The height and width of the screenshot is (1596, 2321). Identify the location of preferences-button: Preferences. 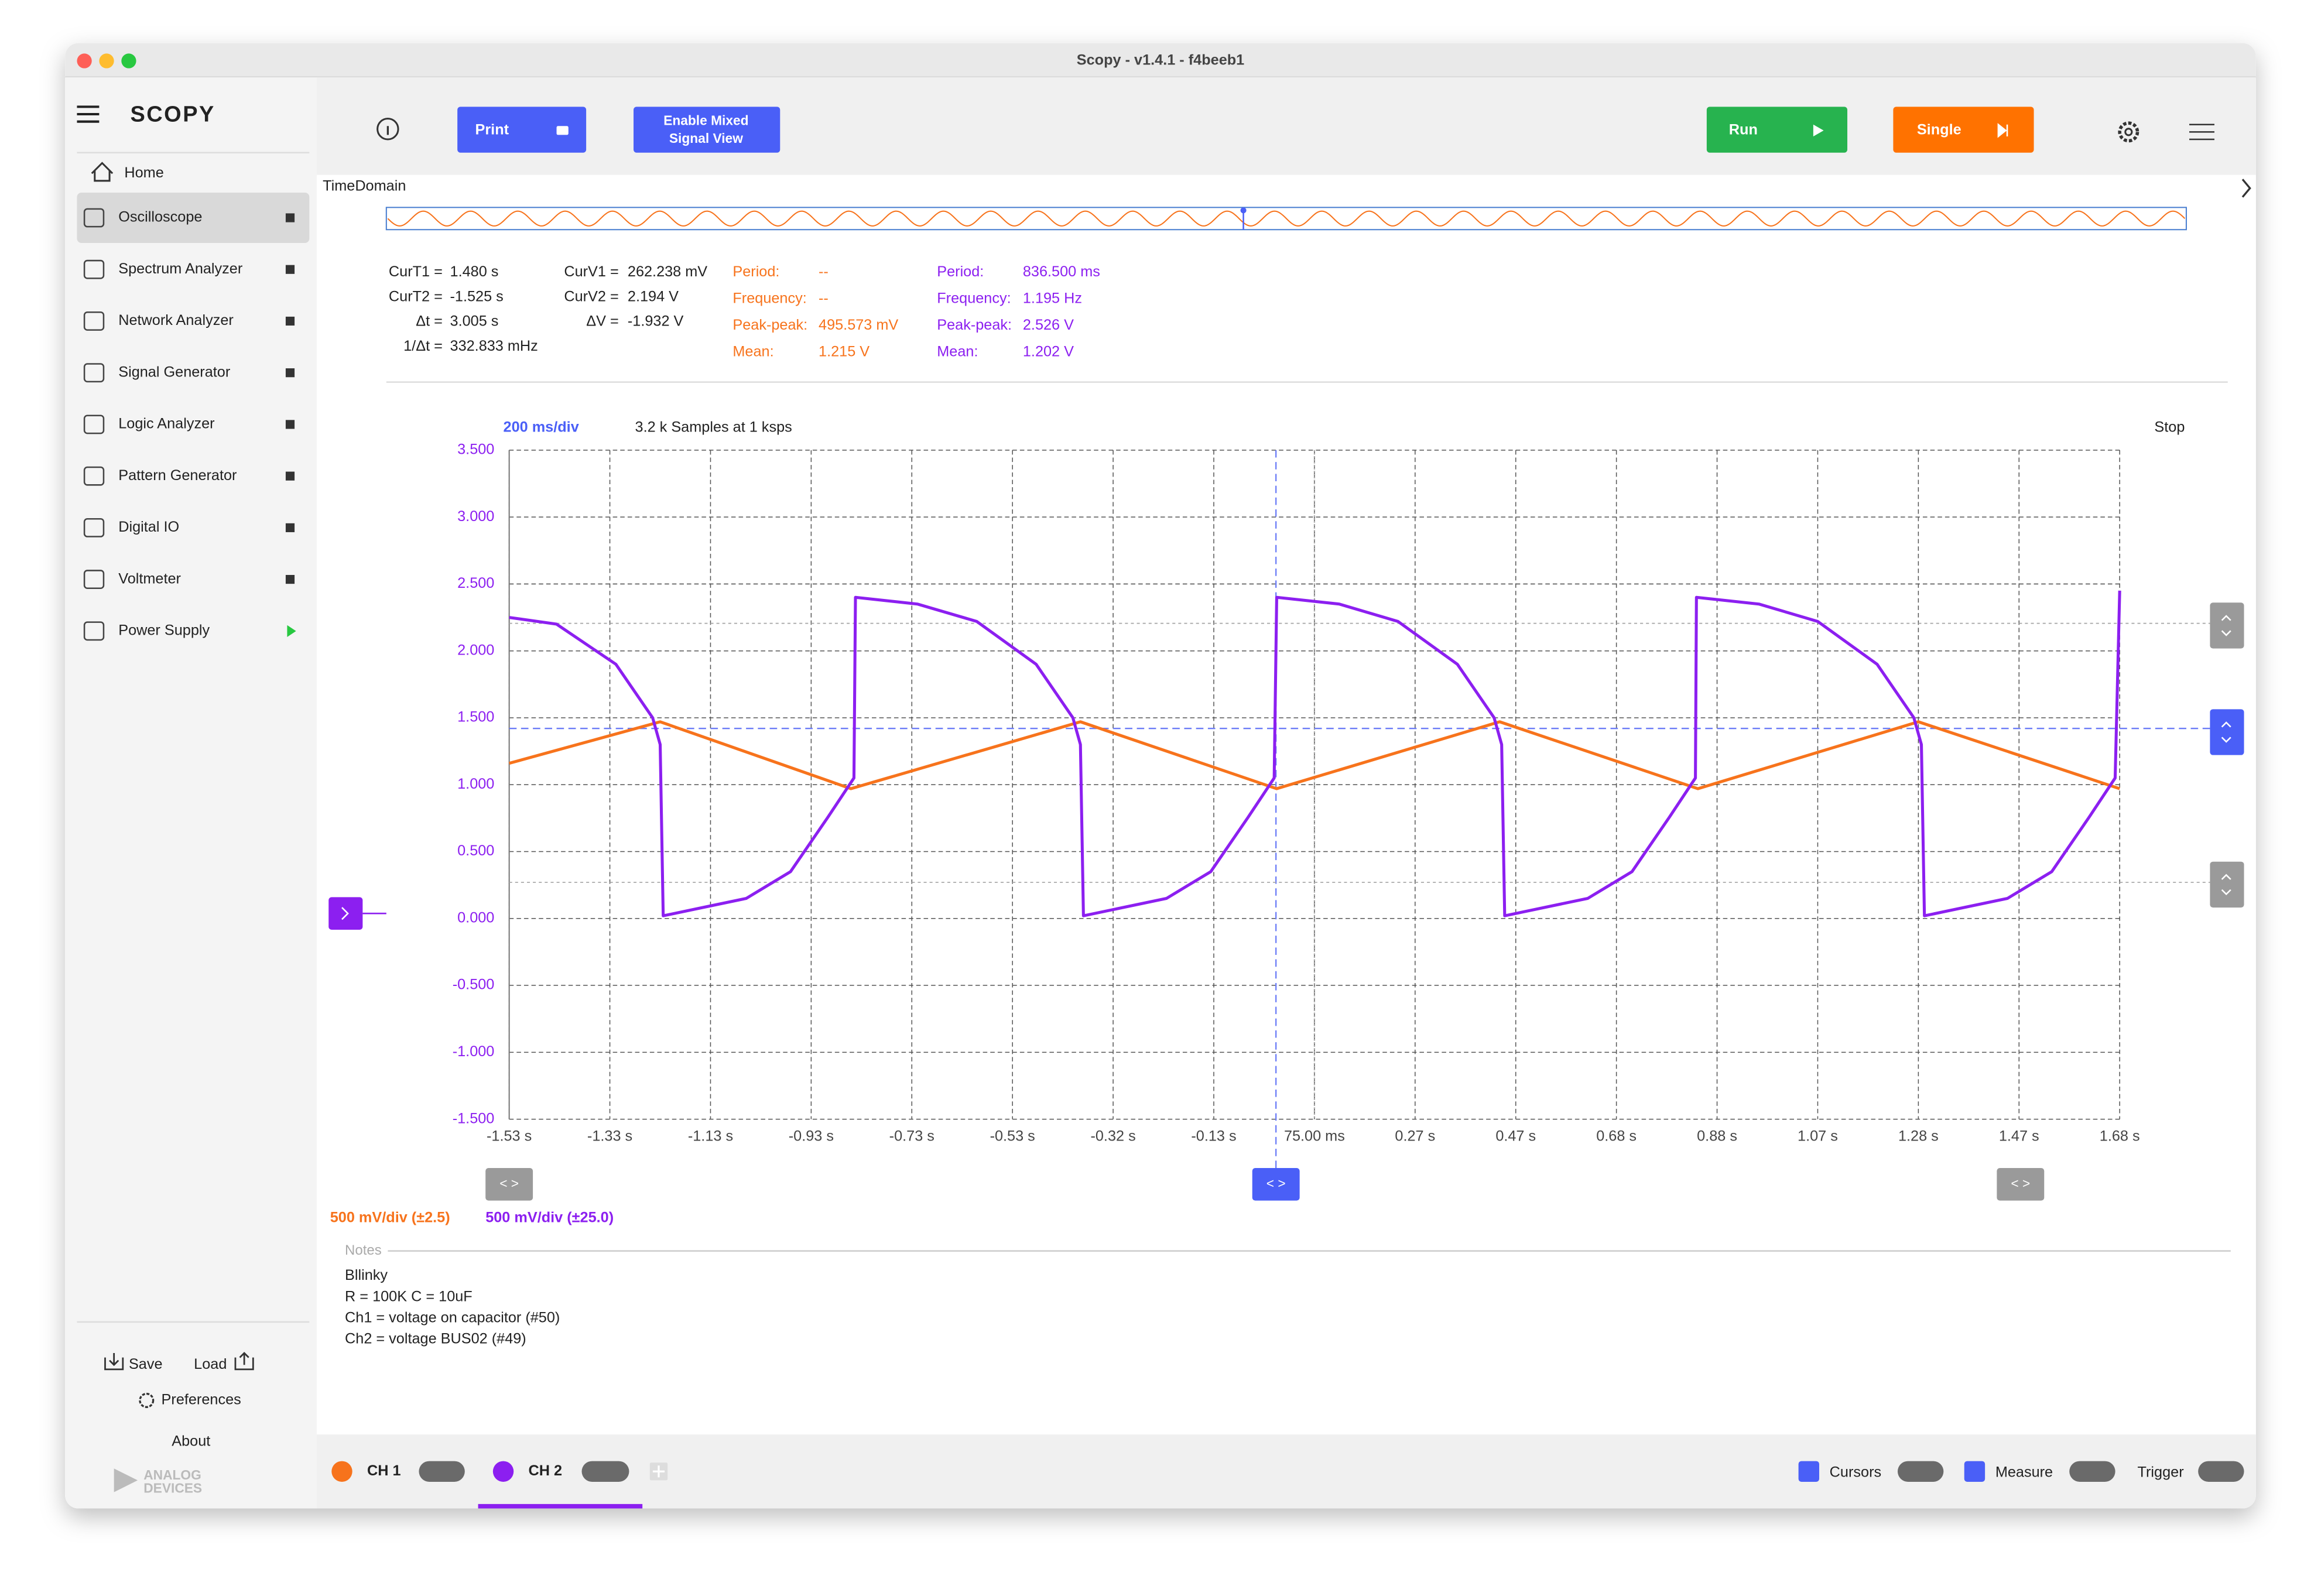
(201, 1400).